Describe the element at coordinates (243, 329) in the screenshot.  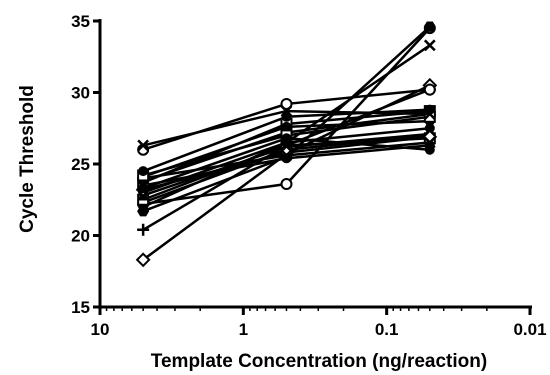
I see `x-tick-label: 1` at that location.